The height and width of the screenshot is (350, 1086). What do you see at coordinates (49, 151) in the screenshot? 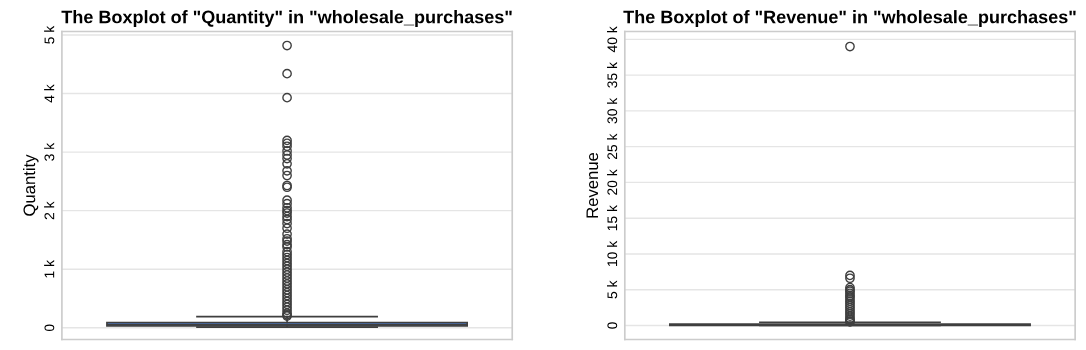
I see `y-tick-label: 3 k` at bounding box center [49, 151].